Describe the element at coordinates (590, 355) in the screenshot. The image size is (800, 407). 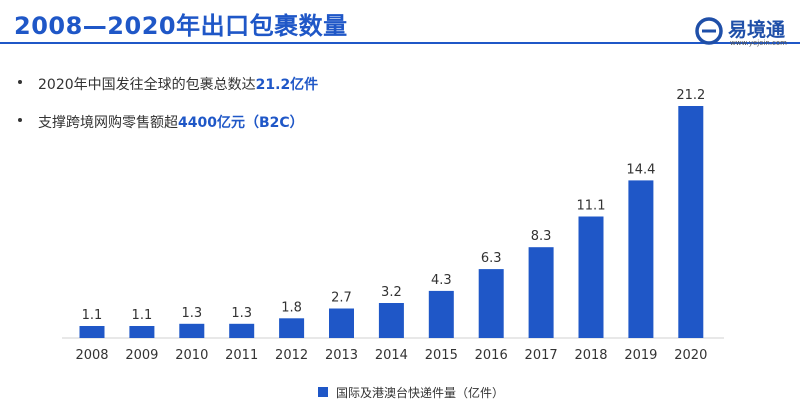
I see `x-tick-2018: 2018` at that location.